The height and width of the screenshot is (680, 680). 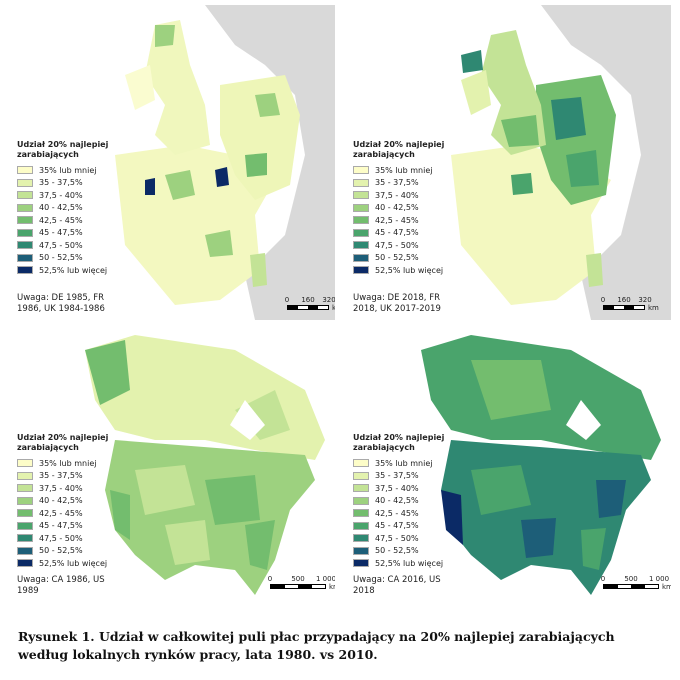 What do you see at coordinates (397, 526) in the screenshot?
I see `legend-label: 45 - 47,5%` at bounding box center [397, 526].